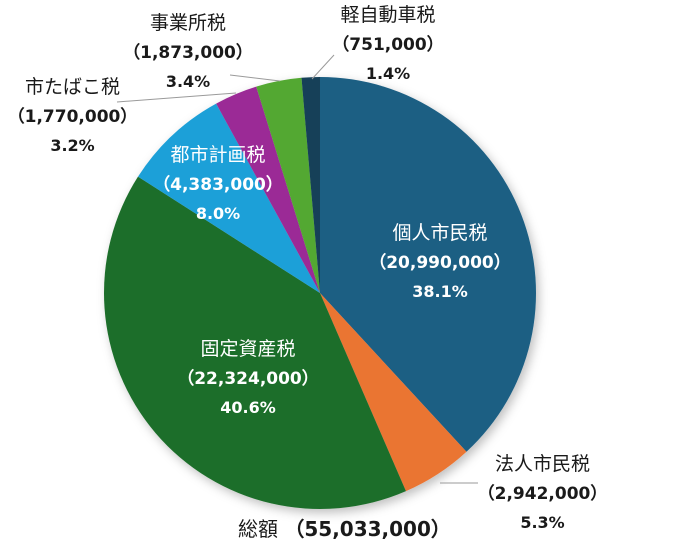 This screenshot has width=700, height=546. Describe the element at coordinates (248, 407) in the screenshot. I see `label-percent: 40.6%` at that location.